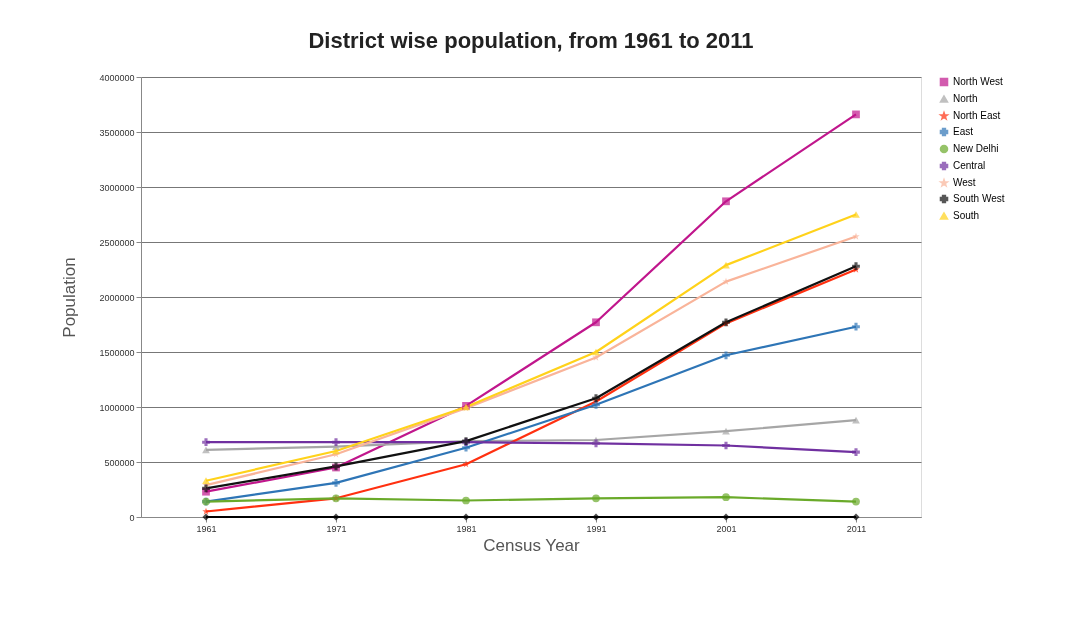 The image size is (1068, 625). What do you see at coordinates (117, 407) in the screenshot?
I see `y-tick-label: 1000000` at bounding box center [117, 407].